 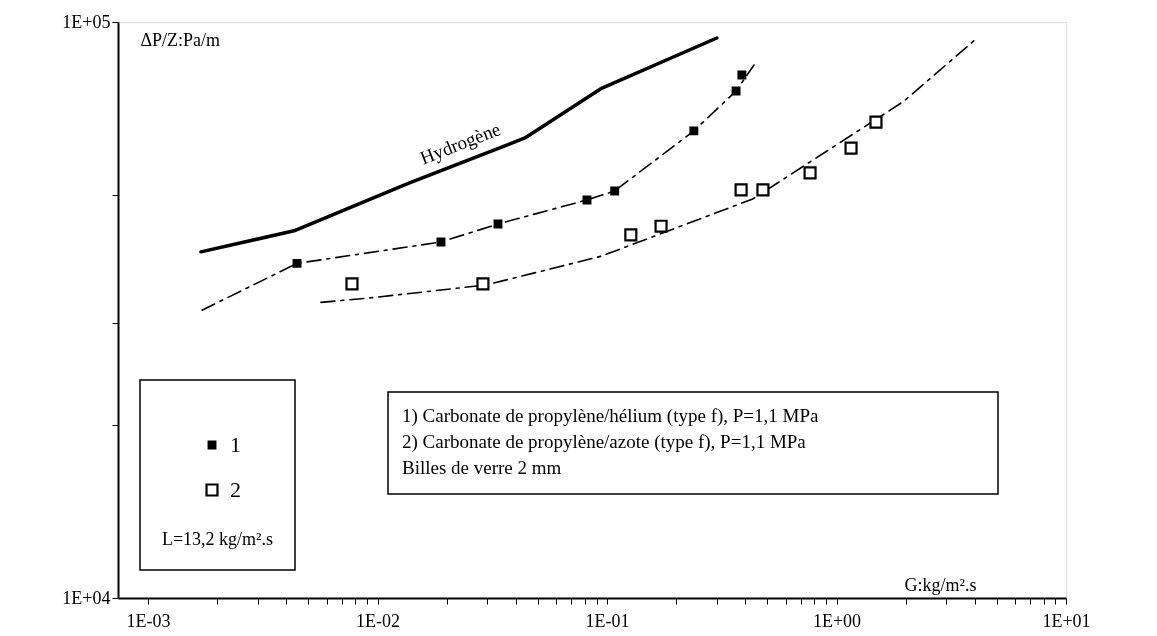 What do you see at coordinates (86, 21) in the screenshot?
I see `y-tick-label: 1E+05` at bounding box center [86, 21].